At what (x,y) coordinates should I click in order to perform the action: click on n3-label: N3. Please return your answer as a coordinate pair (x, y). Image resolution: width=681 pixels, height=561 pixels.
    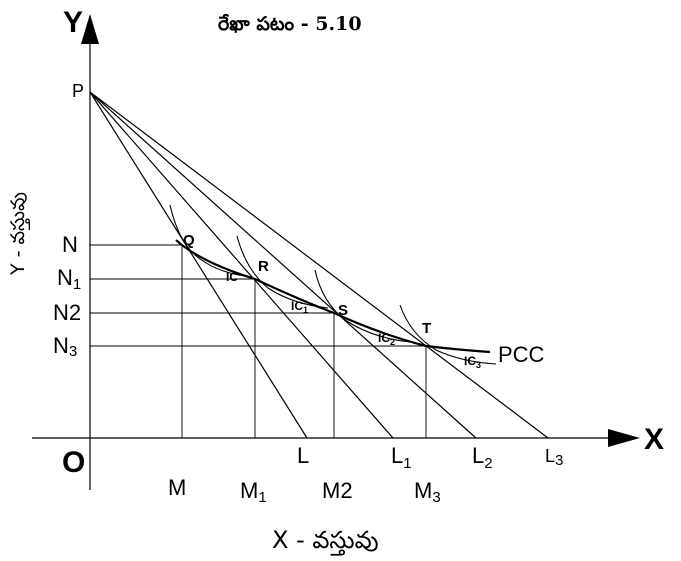
    Looking at the image, I should click on (65, 346).